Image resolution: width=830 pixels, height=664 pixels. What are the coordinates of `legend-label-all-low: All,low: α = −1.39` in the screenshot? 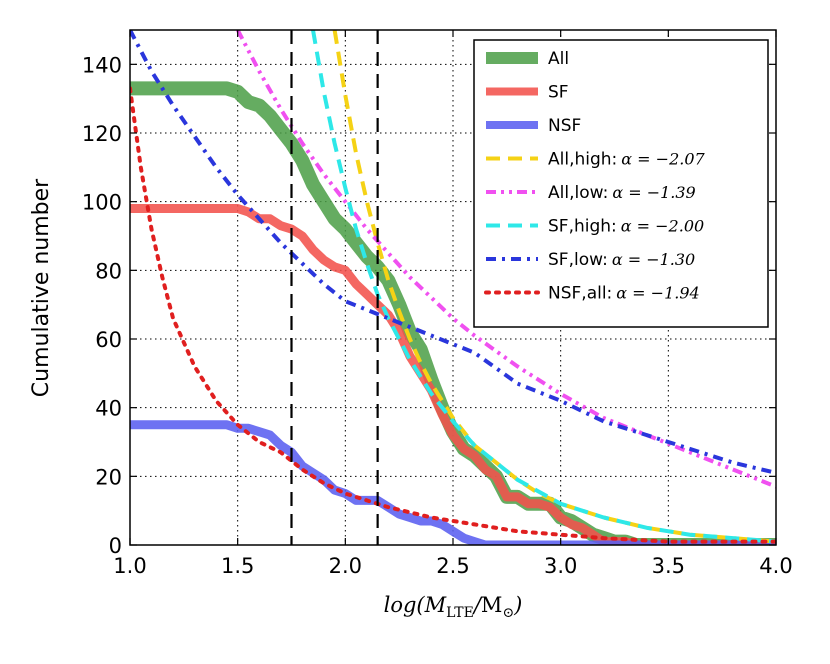 It's located at (622, 193).